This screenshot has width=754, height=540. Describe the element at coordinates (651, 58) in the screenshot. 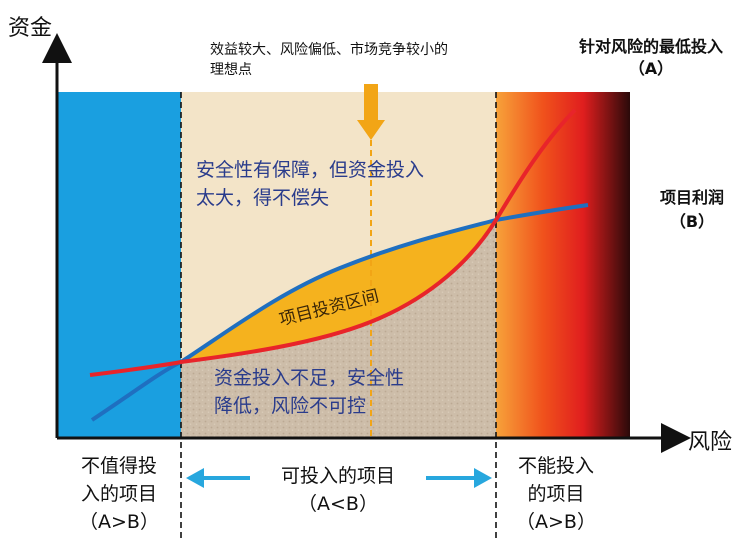

I see `curve-a-label: 针对风险的最低投入 （A）` at that location.